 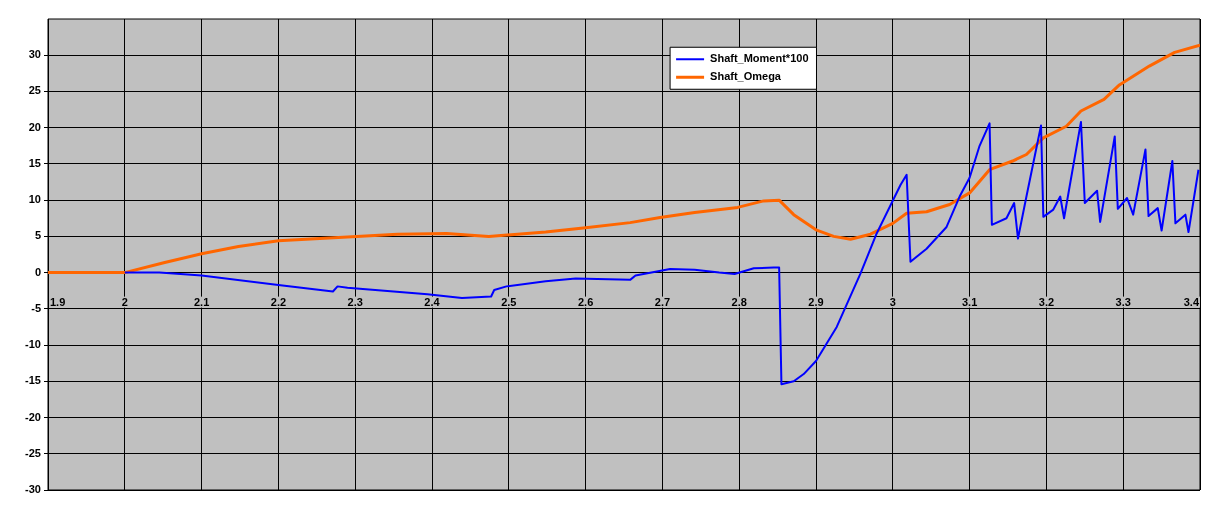 I want to click on x-tick-label: 2.5, so click(x=509, y=302).